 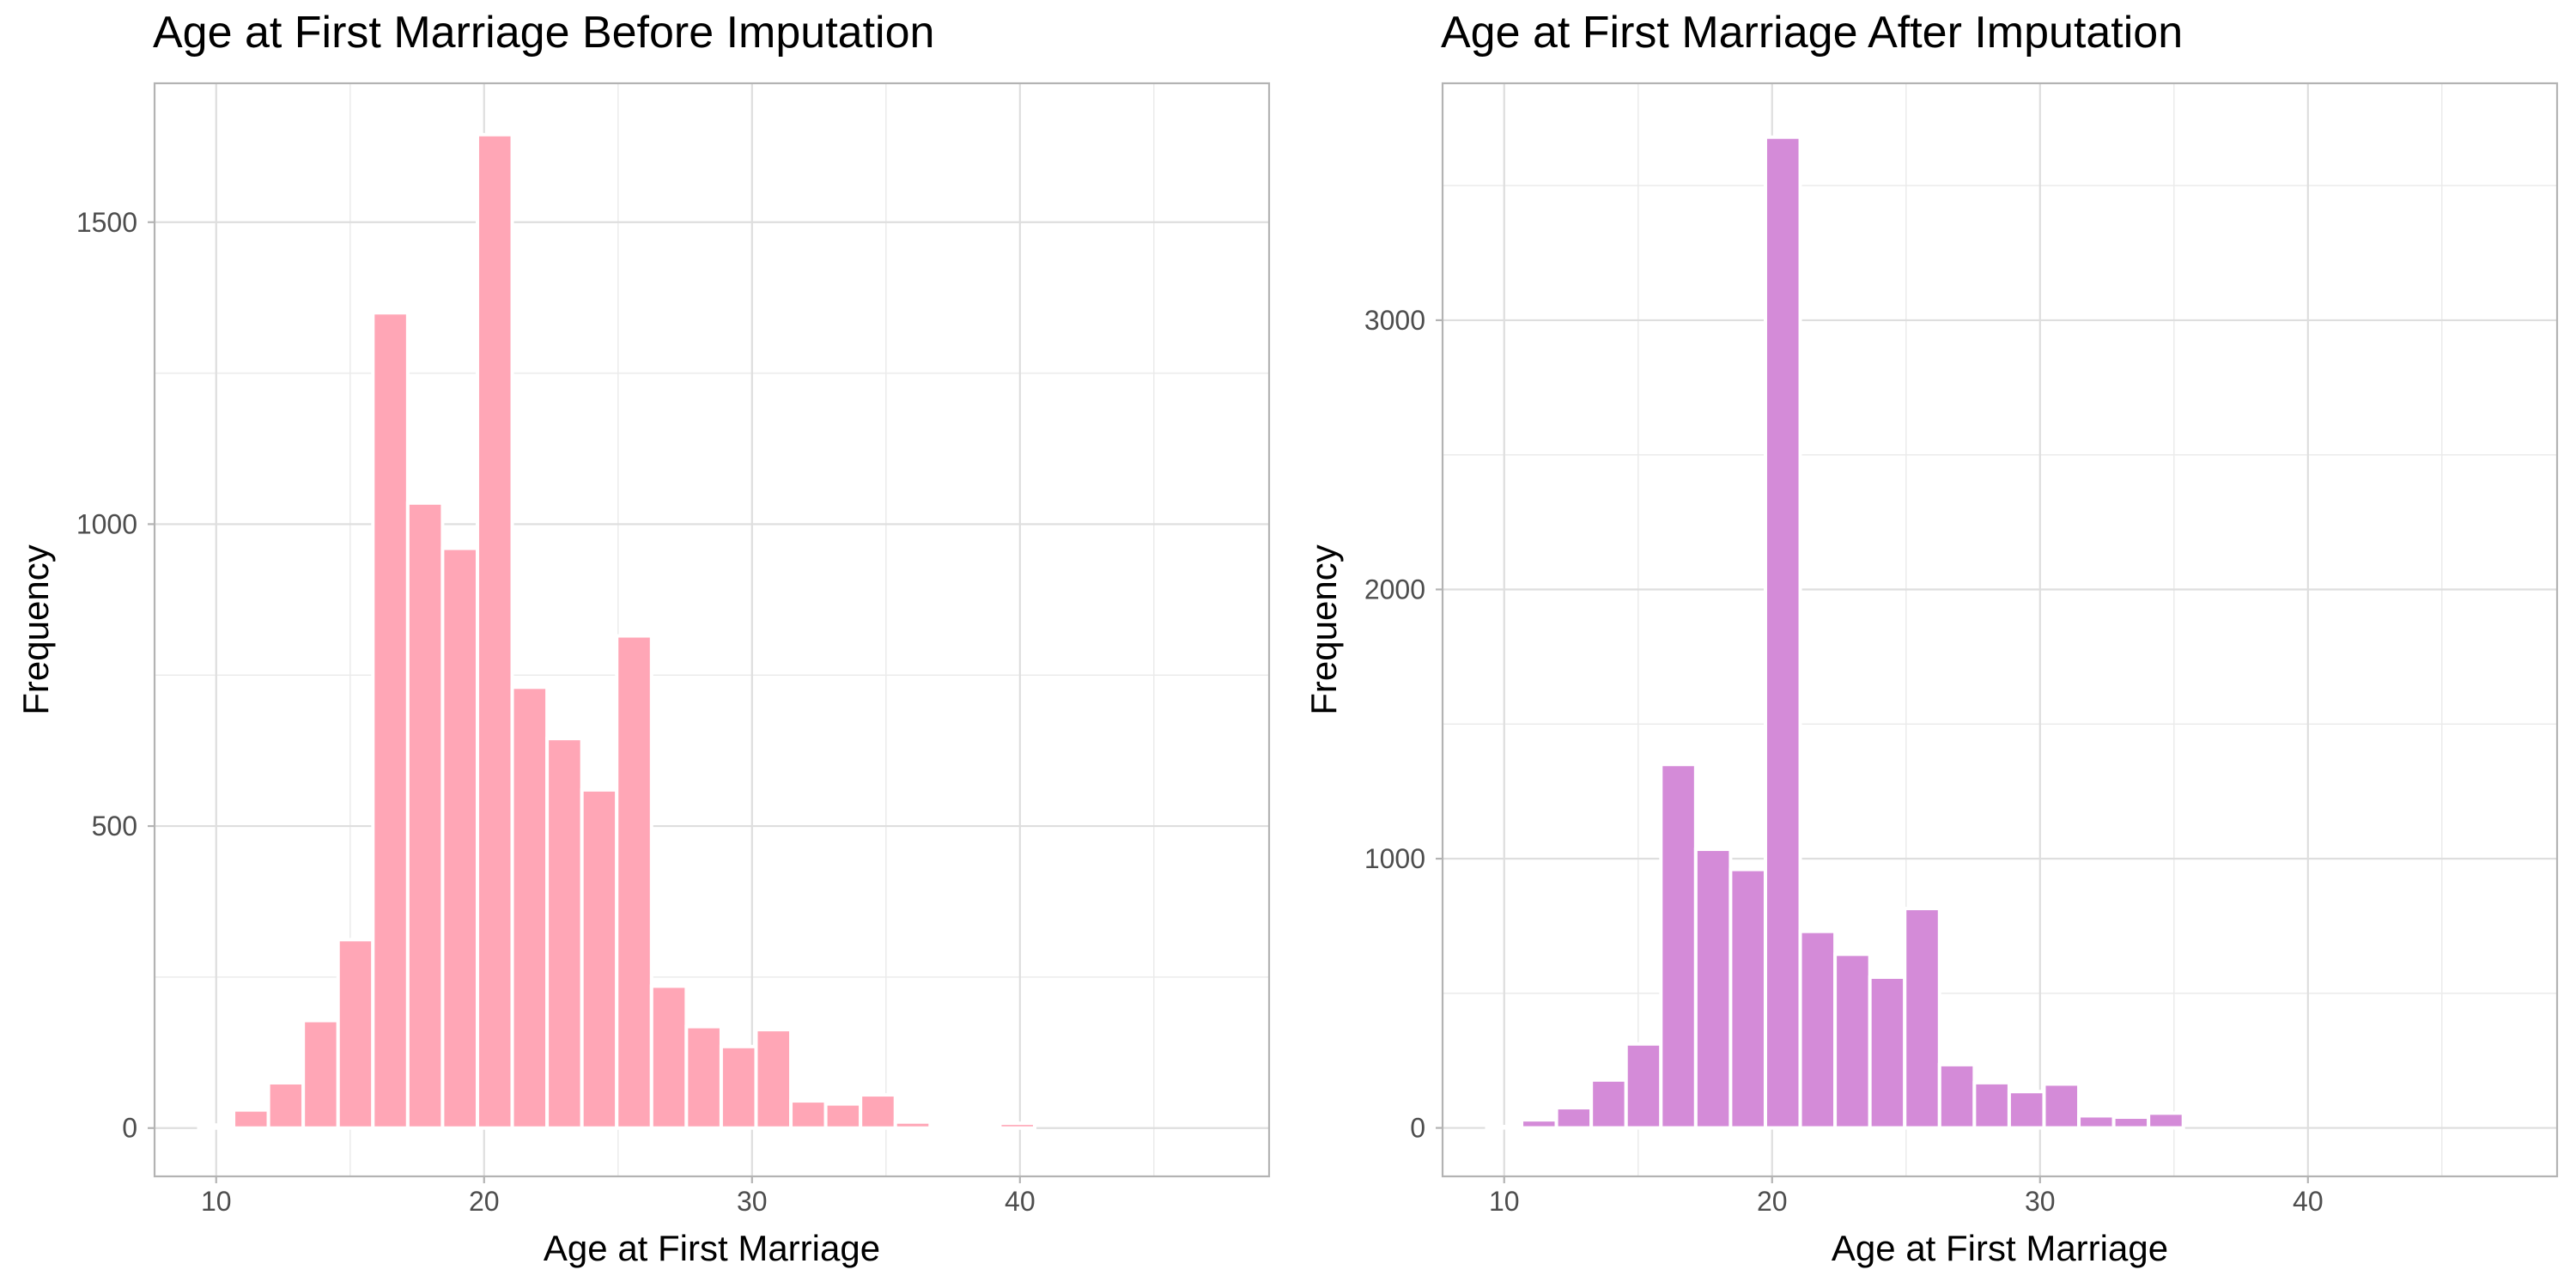 What do you see at coordinates (1813, 33) in the screenshot?
I see `chart-title-after: Age at First Marriage After Imputation` at bounding box center [1813, 33].